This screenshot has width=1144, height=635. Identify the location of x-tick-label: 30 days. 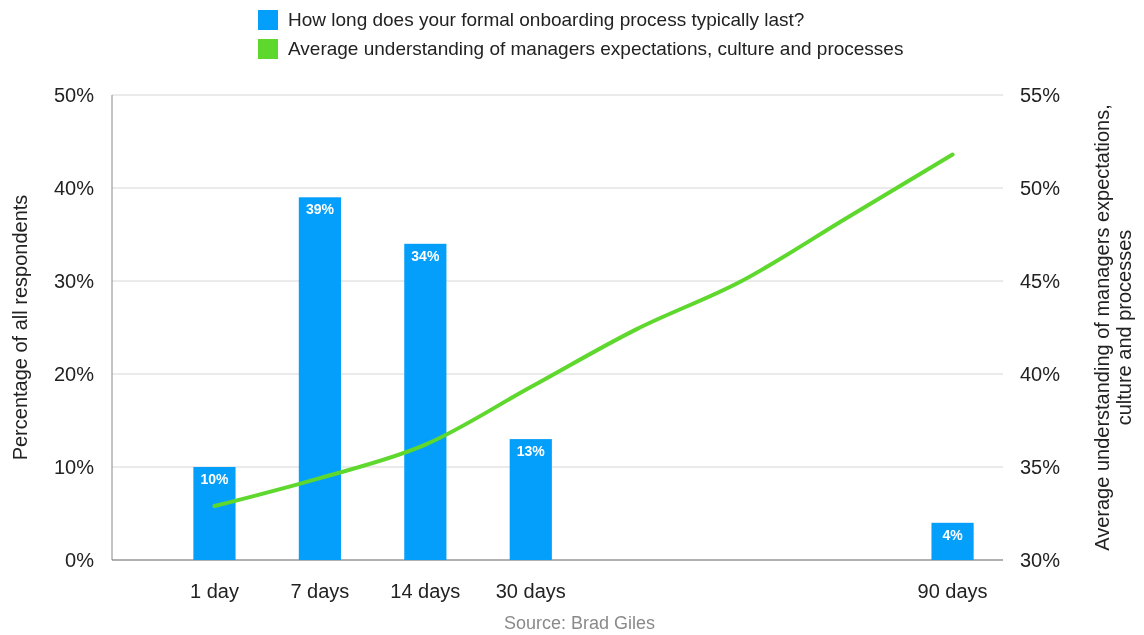
(530, 591).